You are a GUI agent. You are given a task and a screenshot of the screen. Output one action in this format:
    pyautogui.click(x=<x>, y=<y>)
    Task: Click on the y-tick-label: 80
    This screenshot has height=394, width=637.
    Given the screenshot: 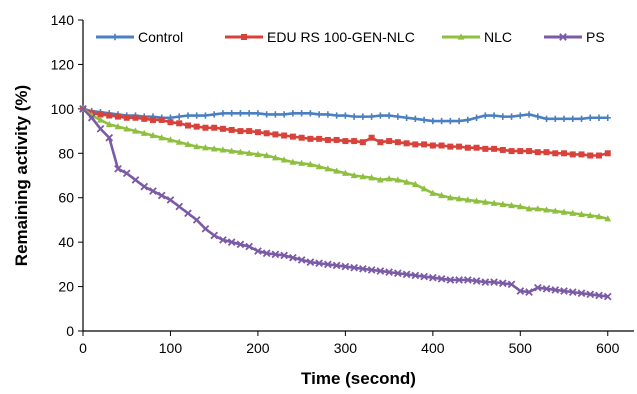 What is the action you would take?
    pyautogui.click(x=66, y=153)
    